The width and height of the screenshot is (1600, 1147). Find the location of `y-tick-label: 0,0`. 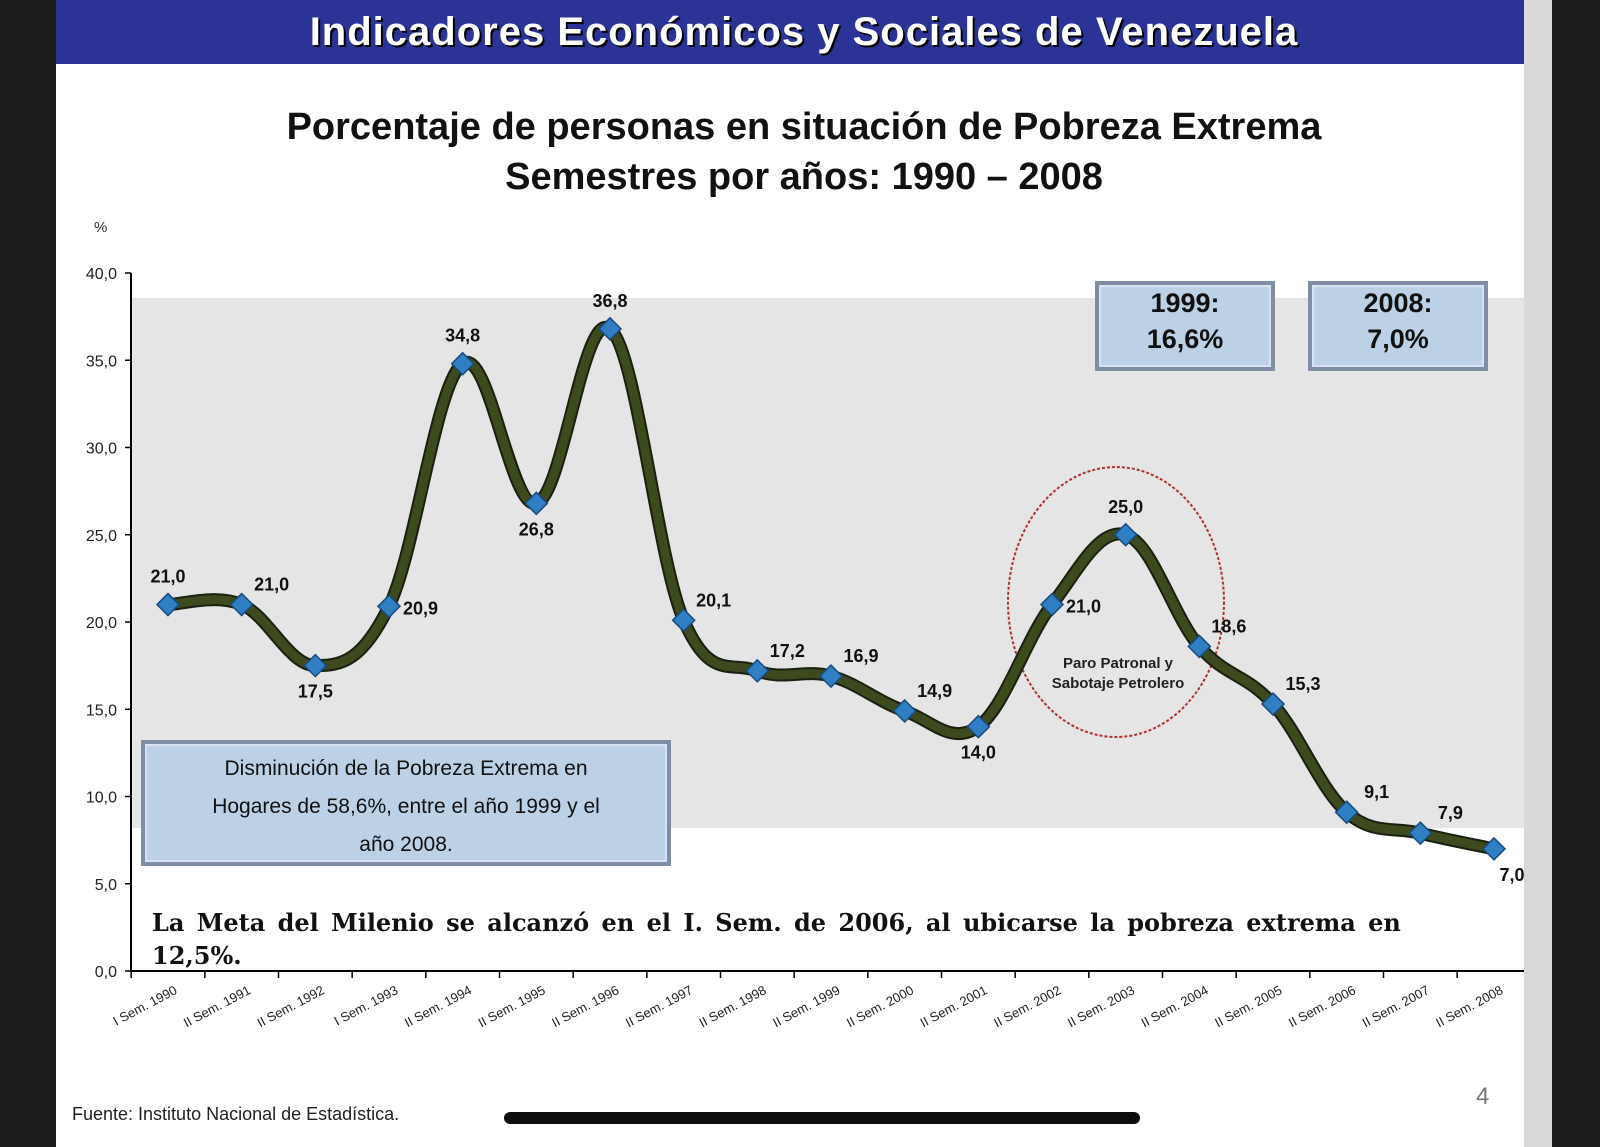

y-tick-label: 0,0 is located at coordinates (106, 972).